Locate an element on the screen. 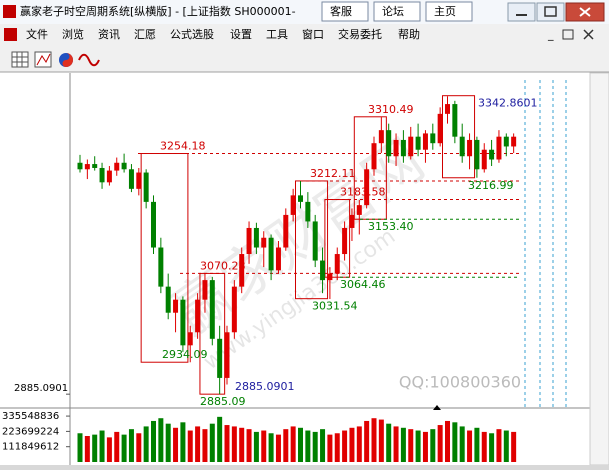  menu-item: 资讯 is located at coordinates (109, 34).